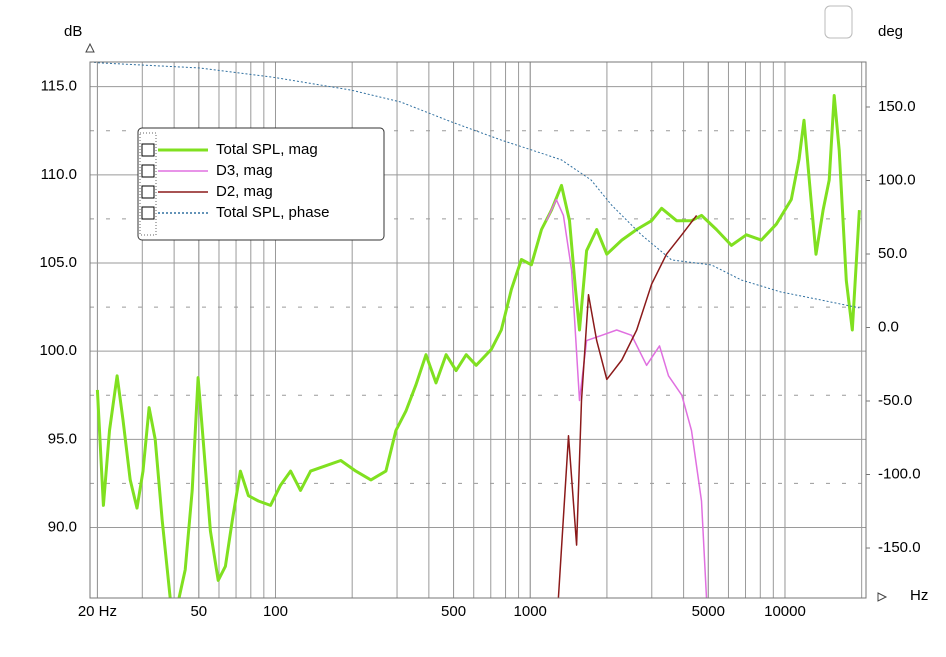 This screenshot has width=946, height=657. Describe the element at coordinates (838, 22) in the screenshot. I see `corner-button` at that location.